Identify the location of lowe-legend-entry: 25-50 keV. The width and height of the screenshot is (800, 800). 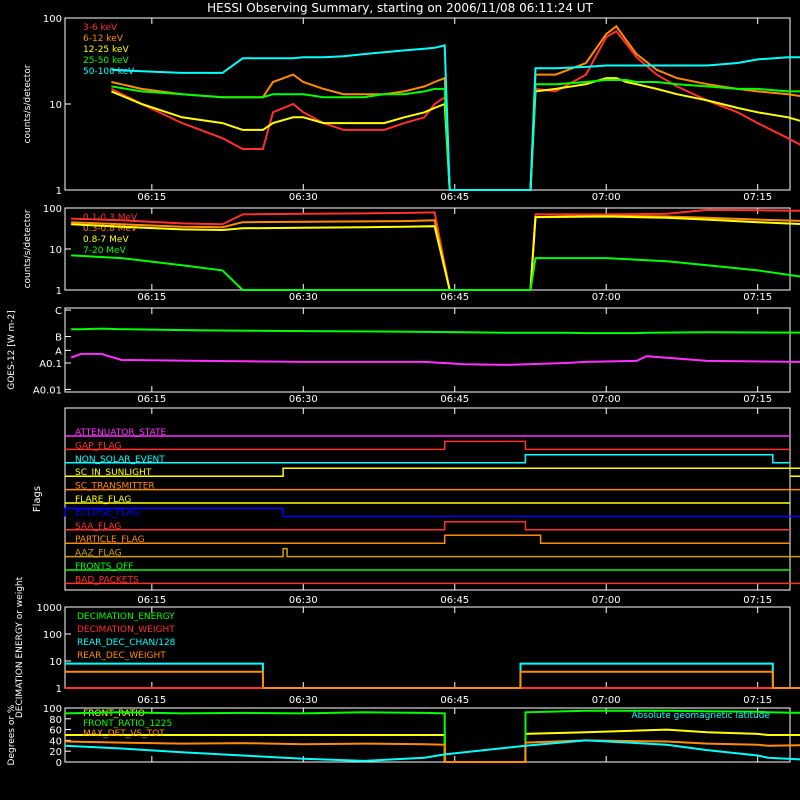
(106, 61).